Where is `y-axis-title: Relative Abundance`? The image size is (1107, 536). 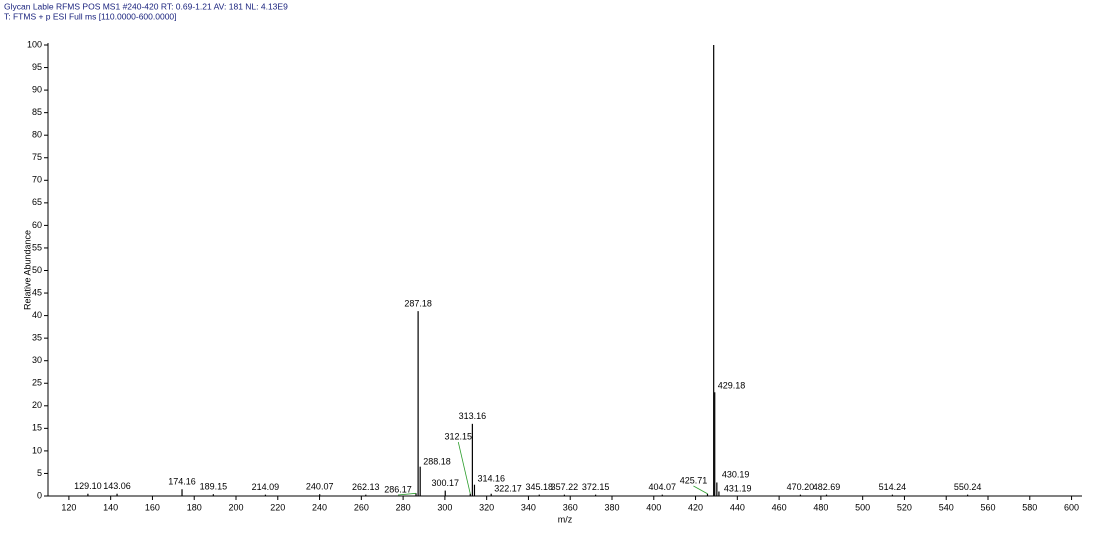
y-axis-title: Relative Abundance is located at coordinates (27, 270).